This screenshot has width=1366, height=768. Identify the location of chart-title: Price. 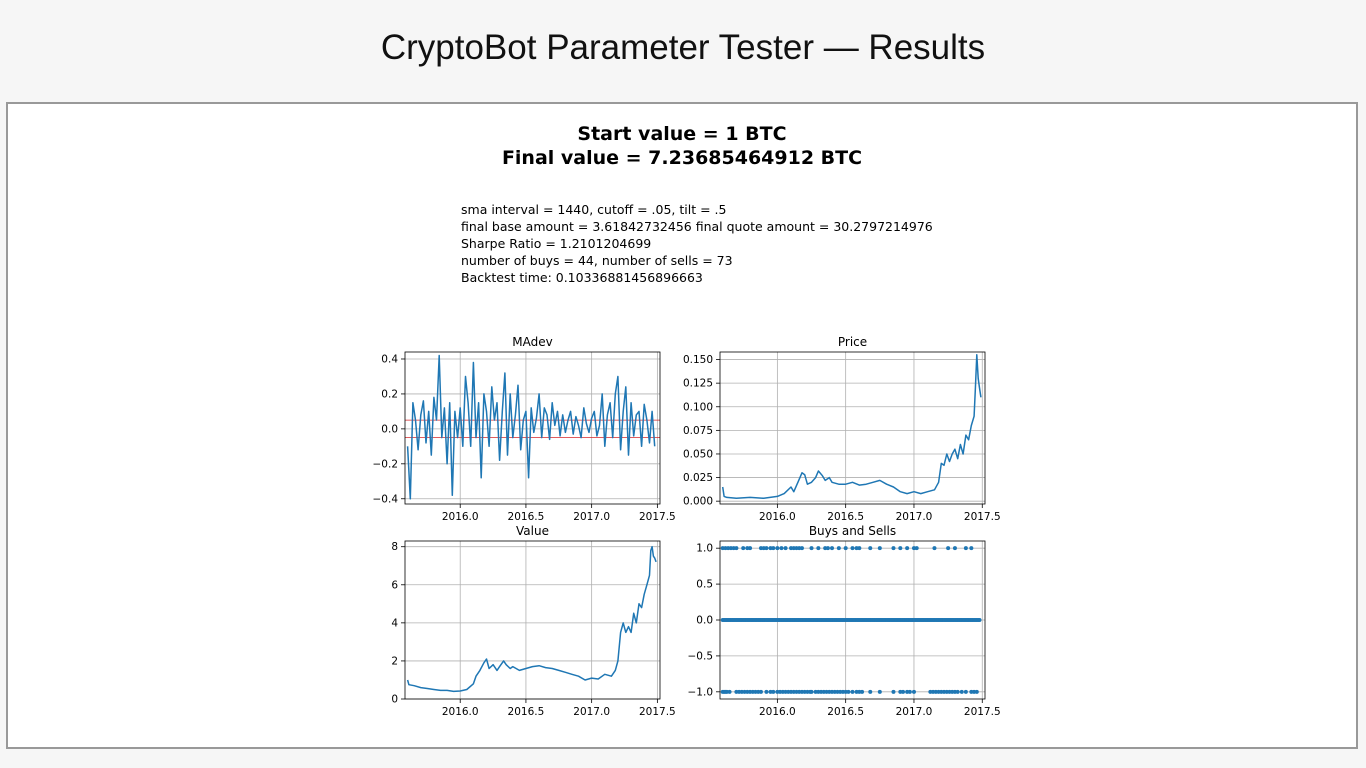
(852, 342).